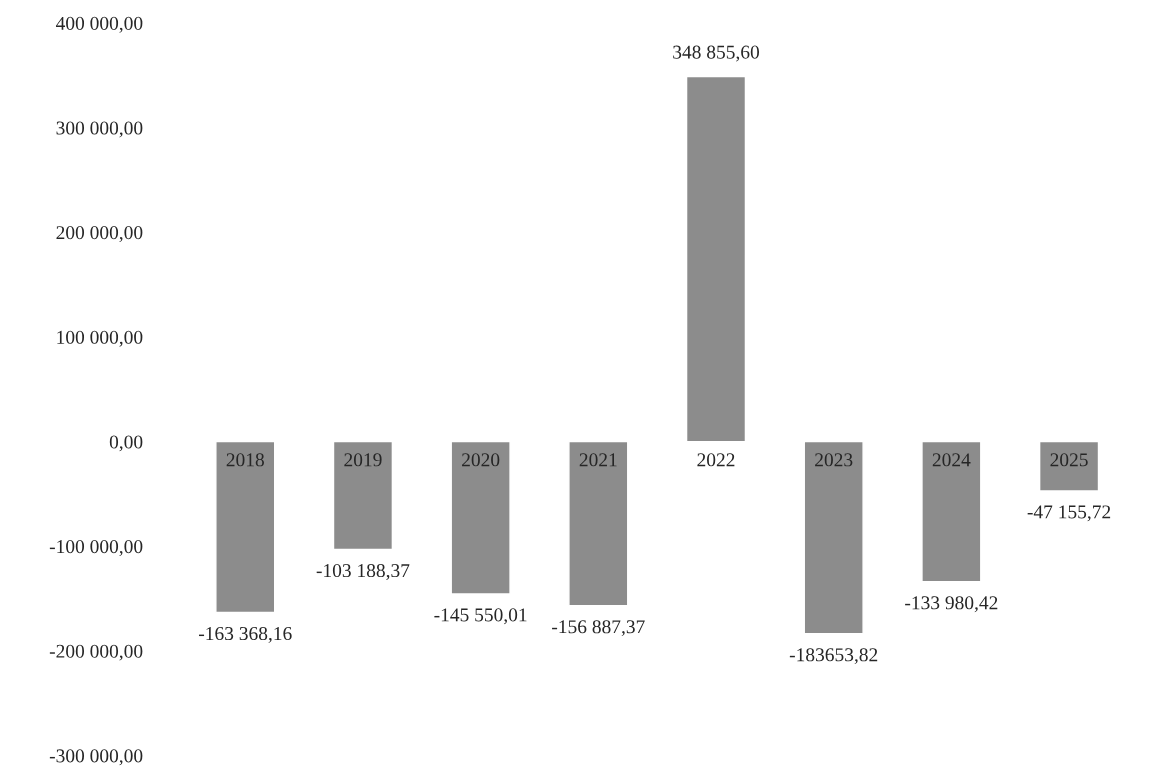  What do you see at coordinates (833, 656) in the screenshot?
I see `data-label: -183653,82` at bounding box center [833, 656].